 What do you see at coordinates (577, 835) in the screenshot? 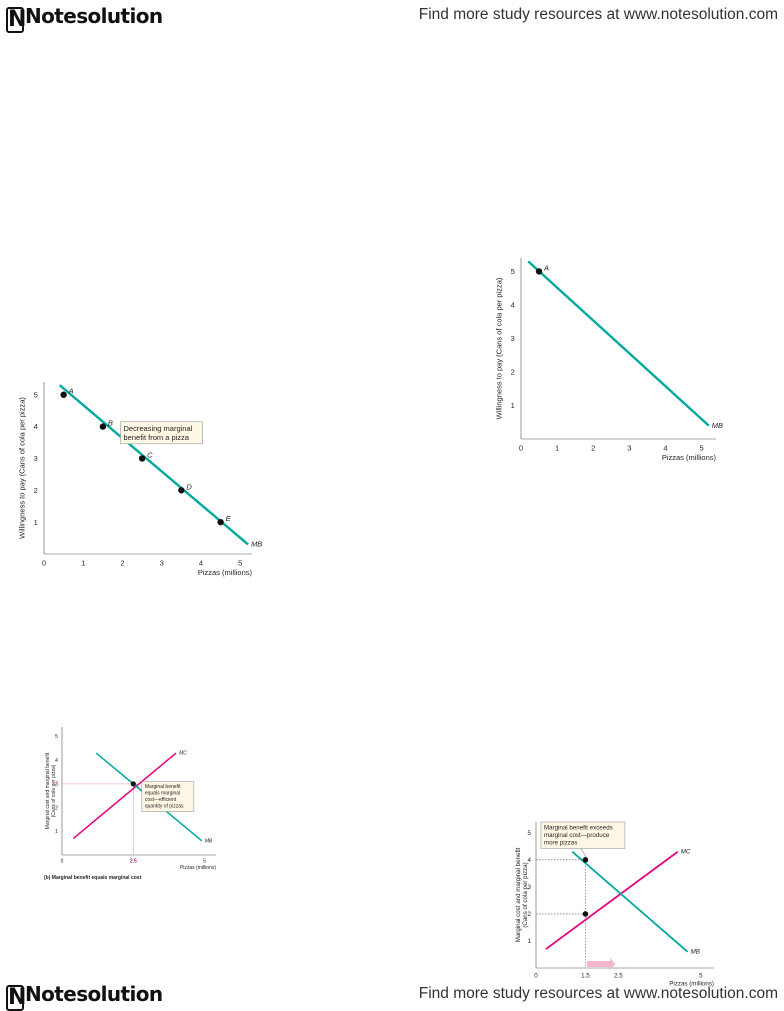
I see `callout-text-line: marginal cost—produce` at bounding box center [577, 835].